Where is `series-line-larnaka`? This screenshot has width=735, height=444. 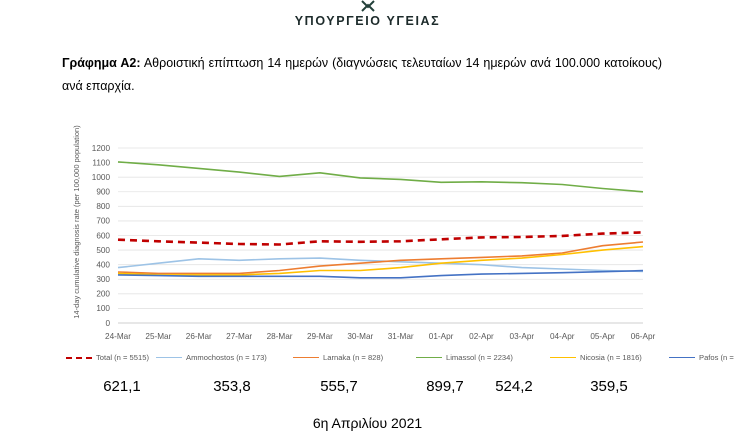
series-line-larnaka is located at coordinates (380, 258).